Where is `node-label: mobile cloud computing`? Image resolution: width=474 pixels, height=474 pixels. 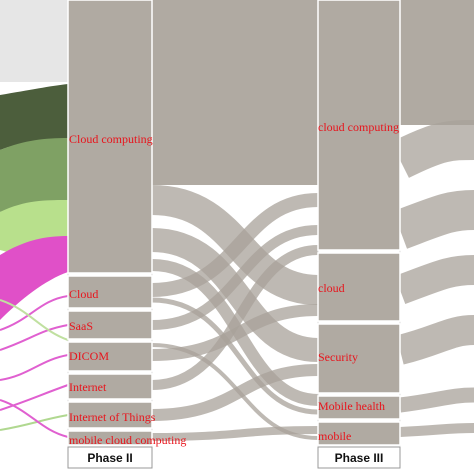
node-label: mobile cloud computing is located at coordinates (127, 440).